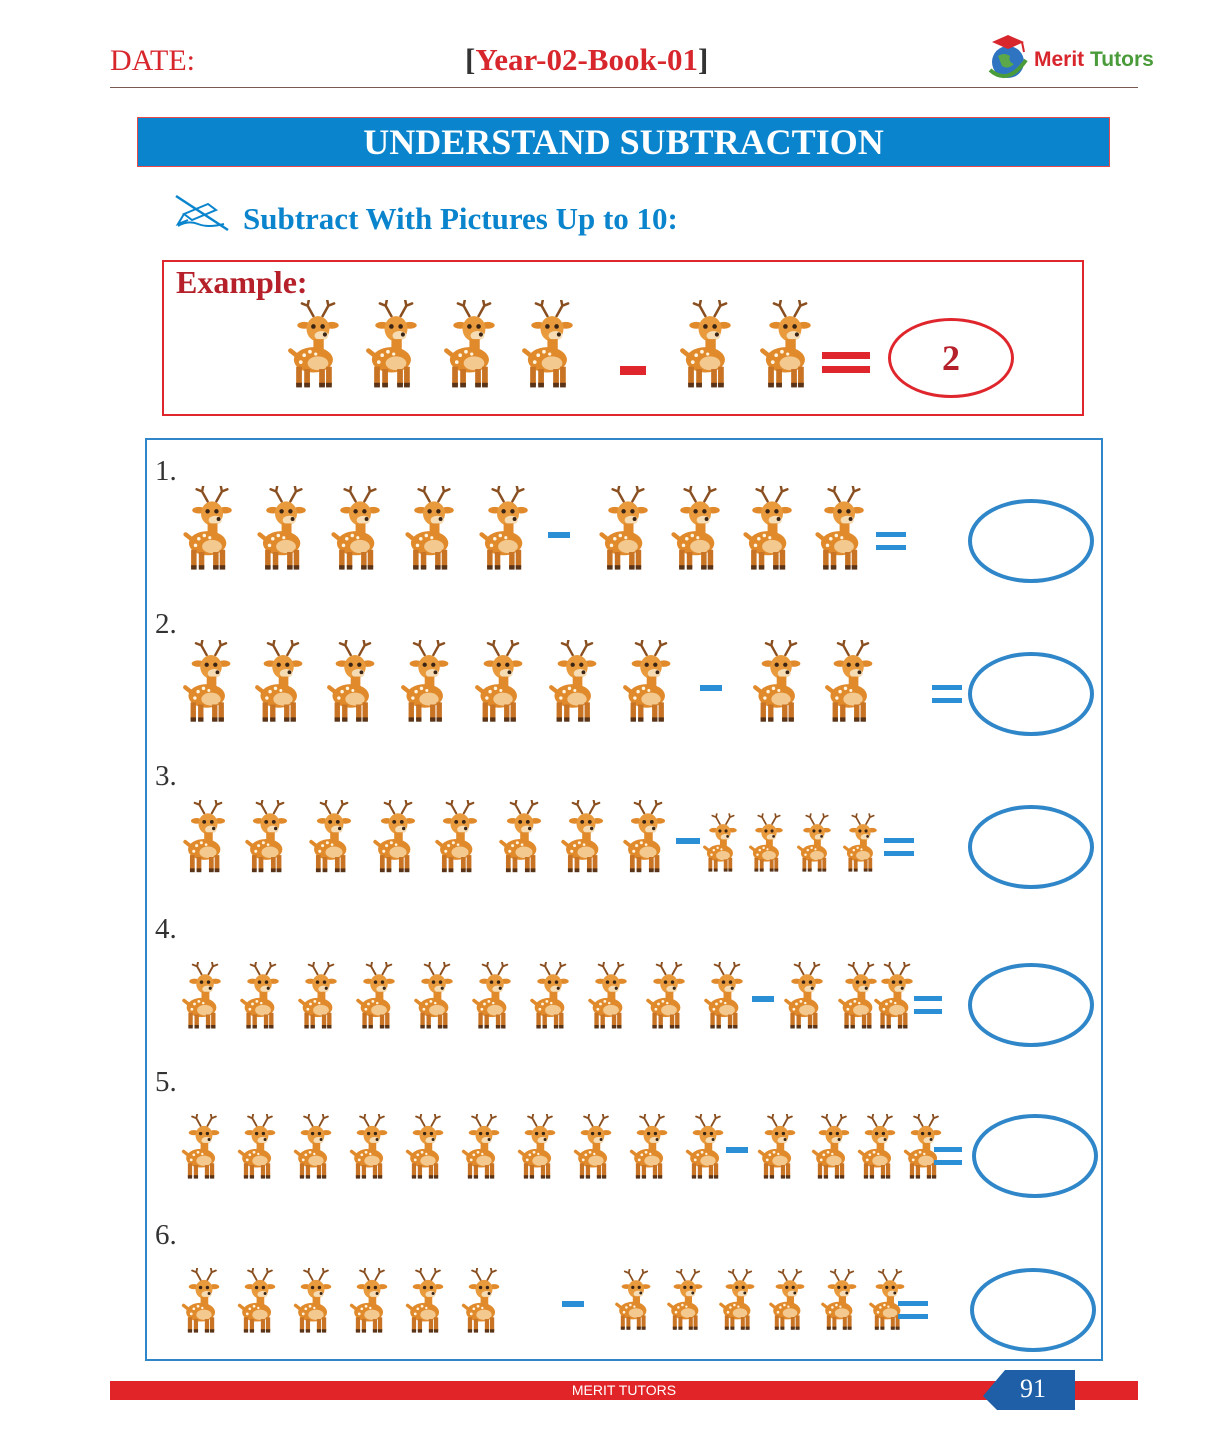 The image size is (1219, 1446). What do you see at coordinates (166, 1082) in the screenshot?
I see `question-number: 5.` at bounding box center [166, 1082].